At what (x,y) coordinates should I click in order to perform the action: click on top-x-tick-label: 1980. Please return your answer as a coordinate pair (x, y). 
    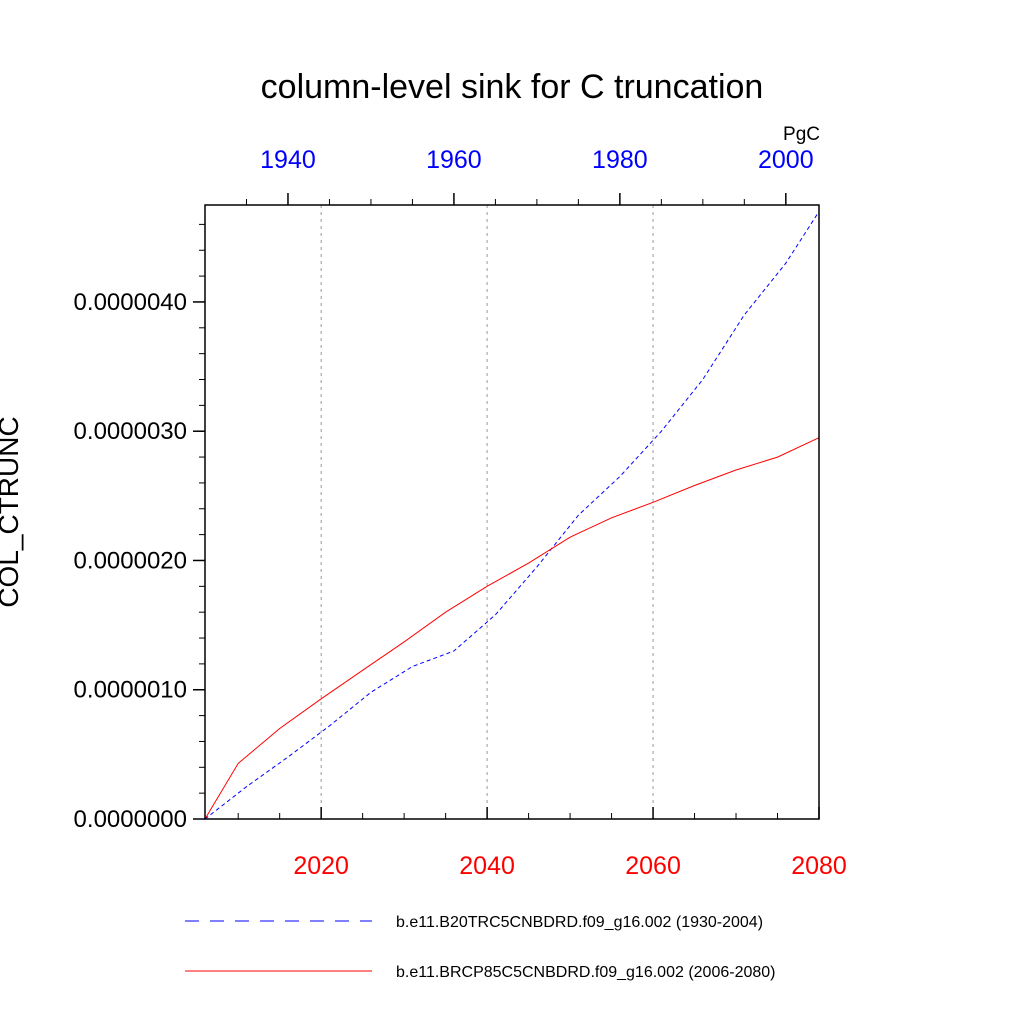
    Looking at the image, I should click on (620, 160).